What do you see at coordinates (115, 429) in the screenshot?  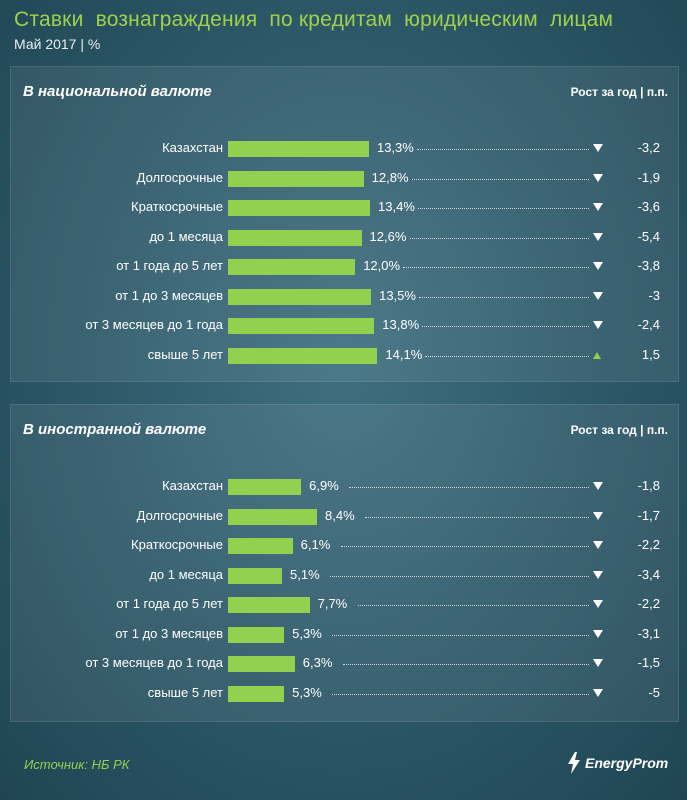 I see `panel-heading: В иностранной валюте` at bounding box center [115, 429].